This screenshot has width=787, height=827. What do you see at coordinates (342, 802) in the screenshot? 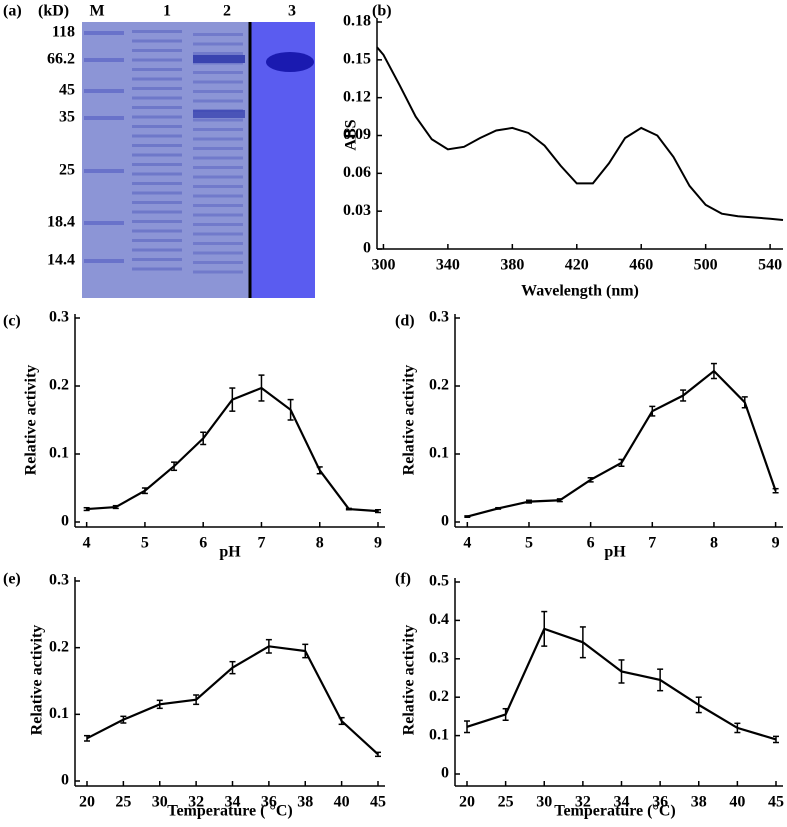
I see `x-tick-label: 40` at bounding box center [342, 802].